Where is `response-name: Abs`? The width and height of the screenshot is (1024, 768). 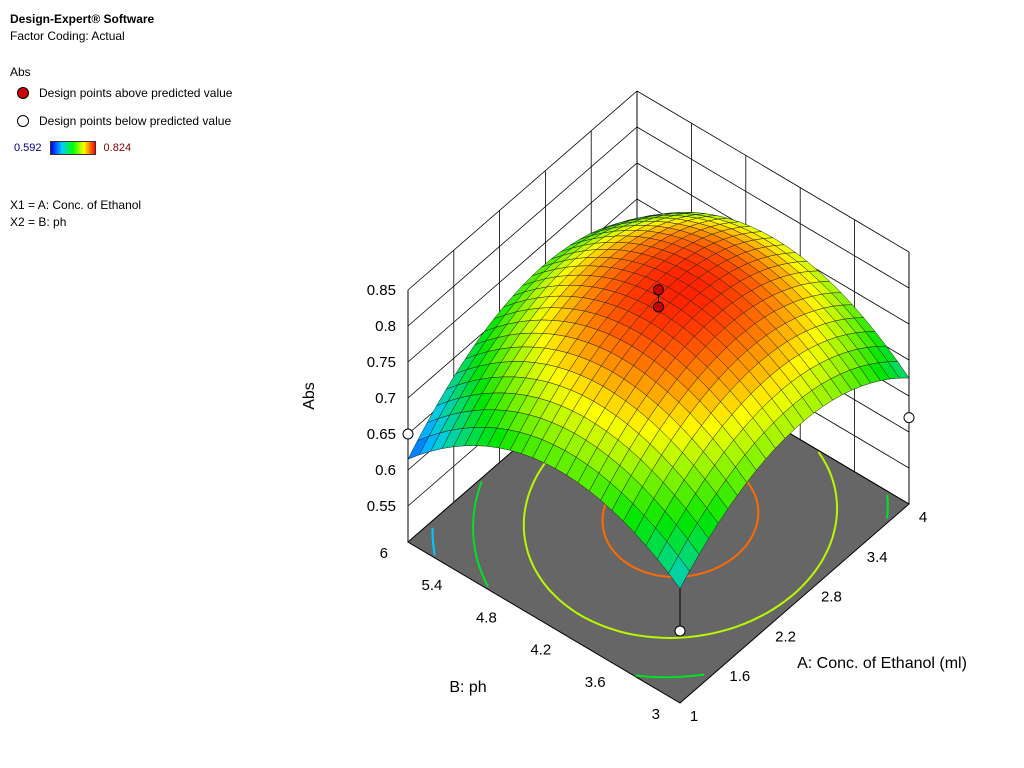
response-name: Abs is located at coordinates (20, 72).